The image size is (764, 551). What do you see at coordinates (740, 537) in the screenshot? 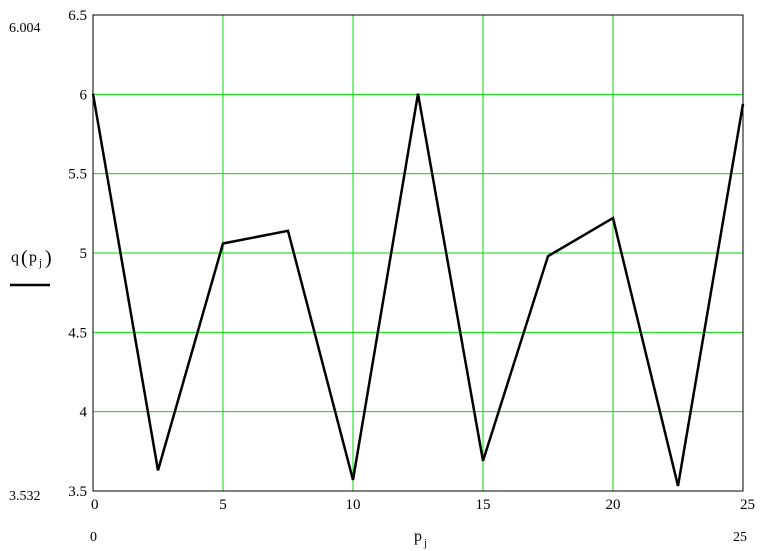
I see `x-max-range-label: 25` at bounding box center [740, 537].